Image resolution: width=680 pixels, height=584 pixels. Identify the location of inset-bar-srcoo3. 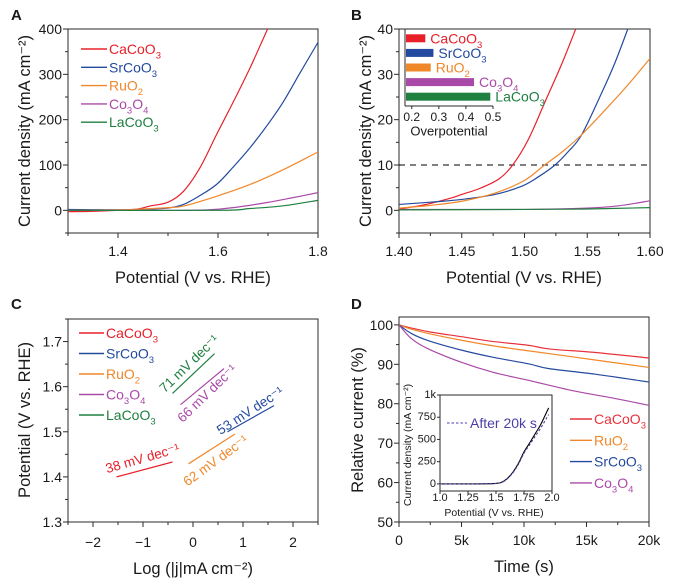
(420, 52).